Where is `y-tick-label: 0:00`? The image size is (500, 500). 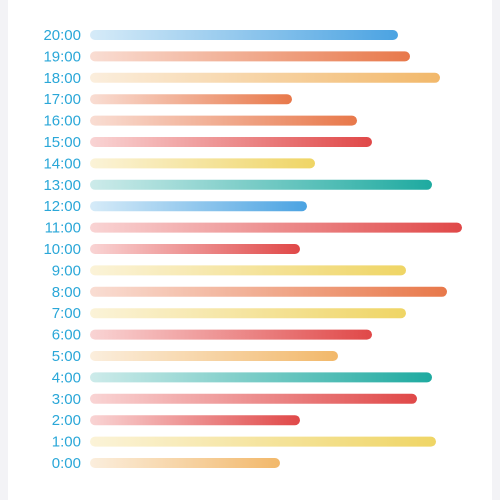
y-tick-label: 0:00 is located at coordinates (66, 463).